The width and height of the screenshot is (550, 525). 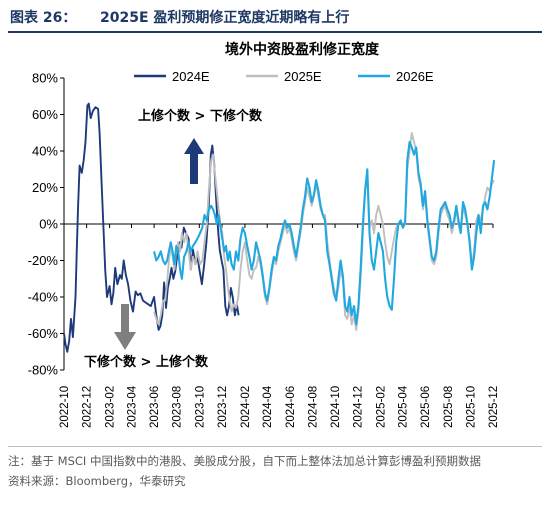 I want to click on x-tick-label: 2024-04, so click(x=268, y=406).